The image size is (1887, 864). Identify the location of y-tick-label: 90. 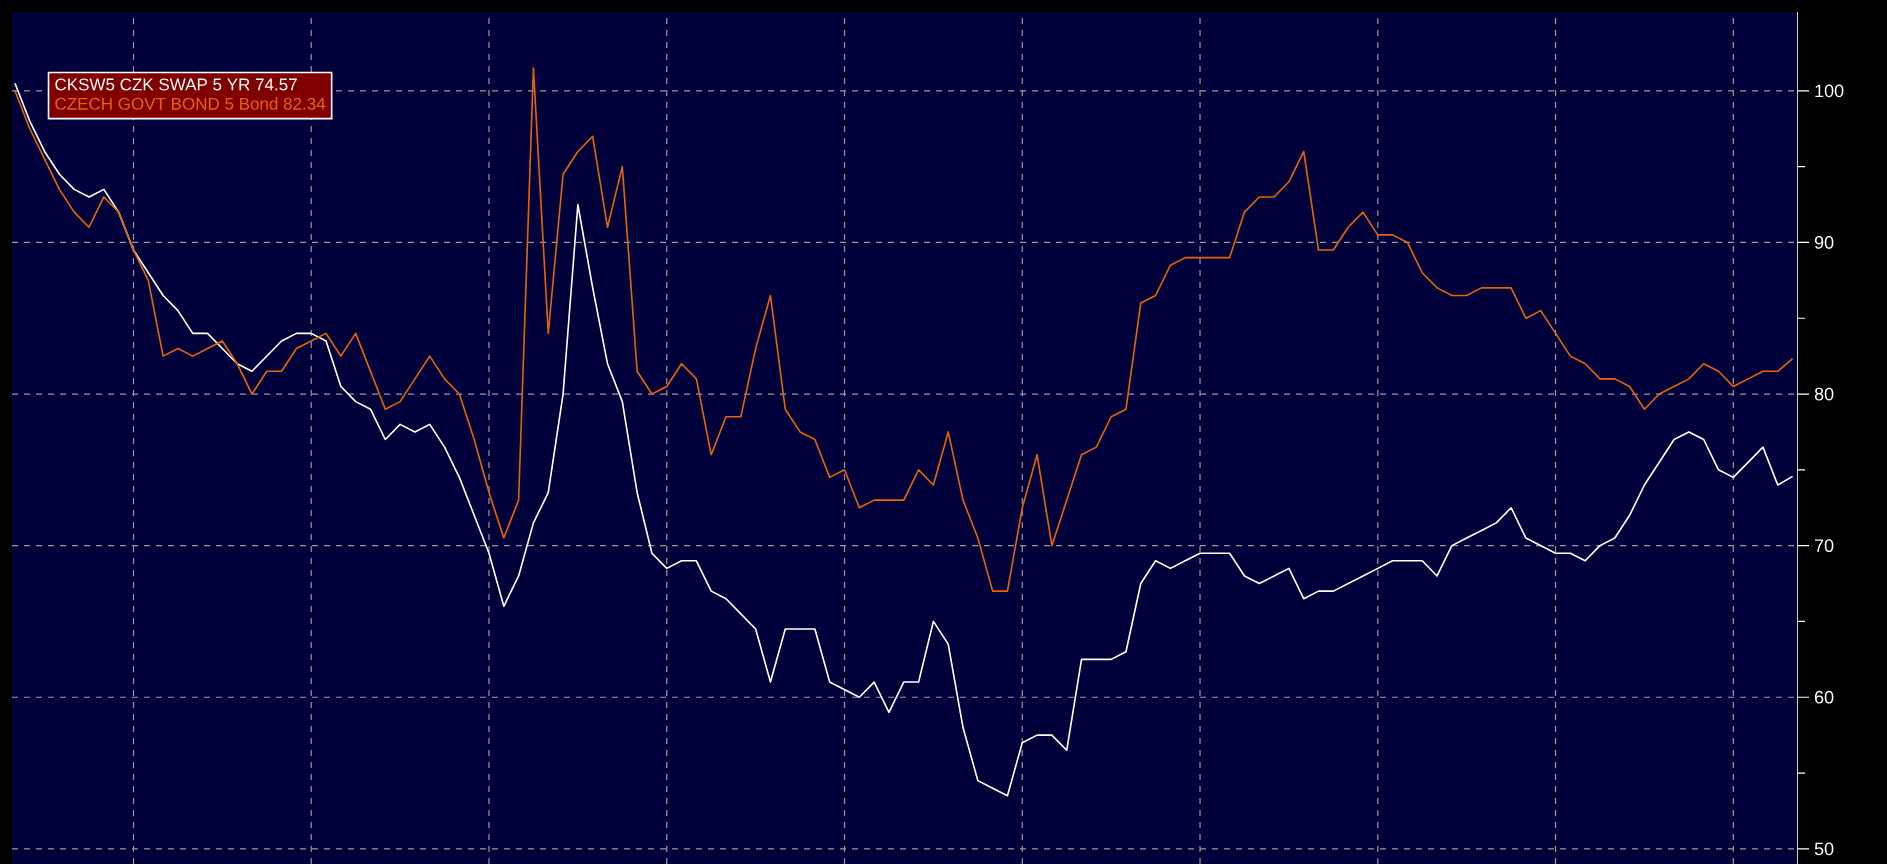
(1824, 242).